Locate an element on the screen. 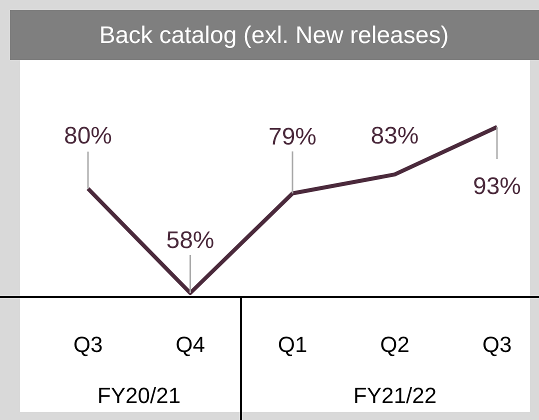 Image resolution: width=539 pixels, height=420 pixels. x-tick-label: Q1 is located at coordinates (293, 344).